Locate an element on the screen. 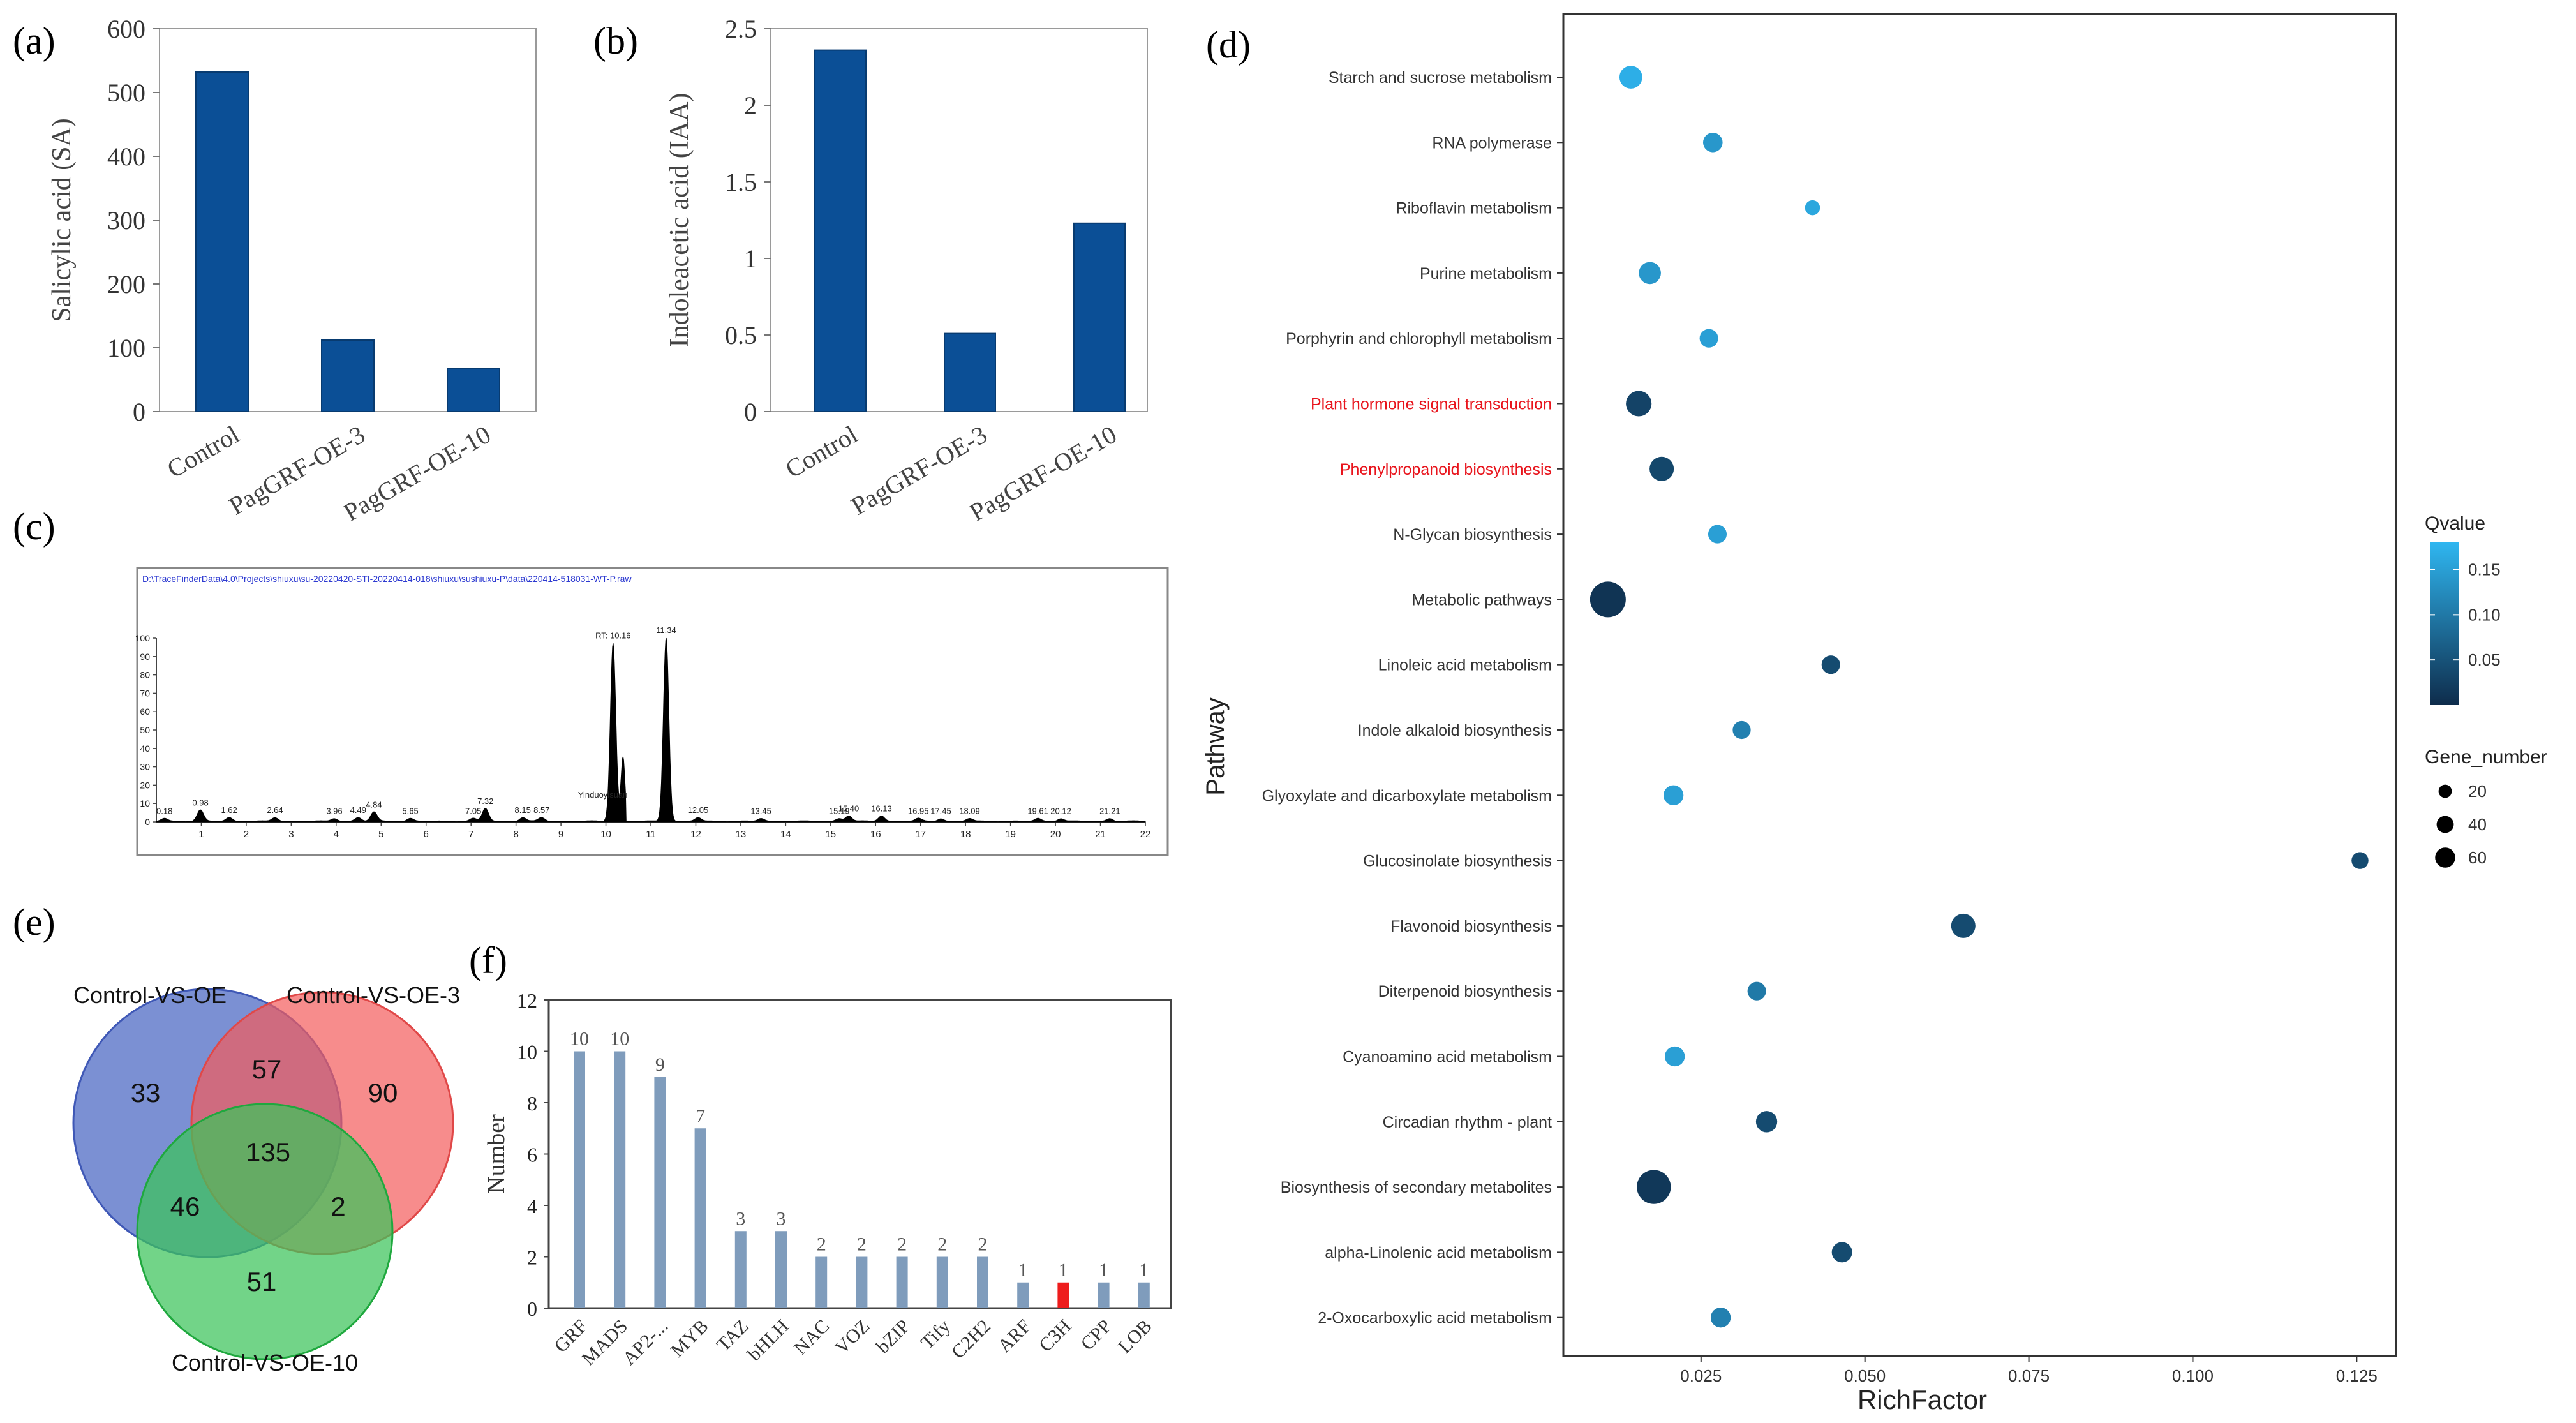 Image resolution: width=2576 pixels, height=1423 pixels. y-tick-label: 80 is located at coordinates (145, 675).